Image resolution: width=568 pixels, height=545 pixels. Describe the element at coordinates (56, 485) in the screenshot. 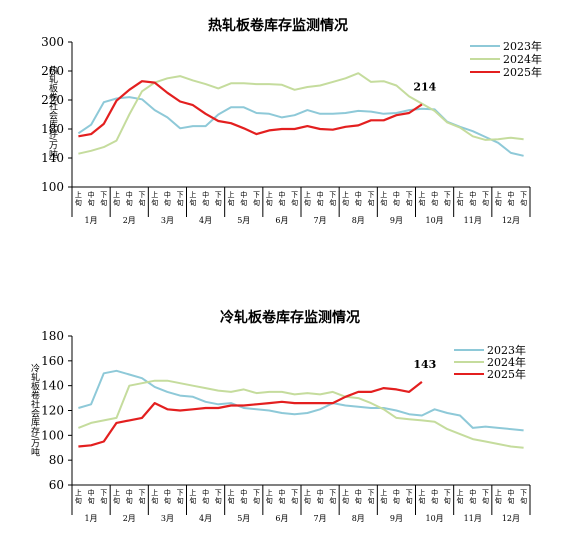

I see `y-tick-label: 60` at that location.